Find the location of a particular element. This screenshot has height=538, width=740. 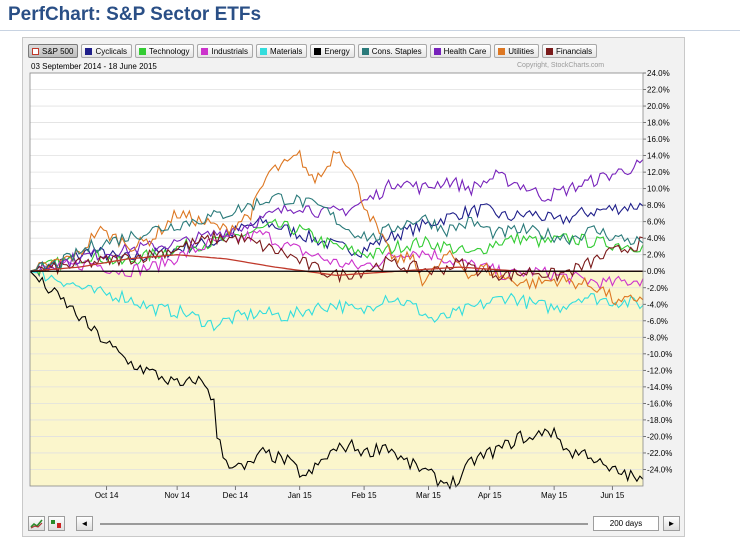

histogram-glyph is located at coordinates (56, 524).